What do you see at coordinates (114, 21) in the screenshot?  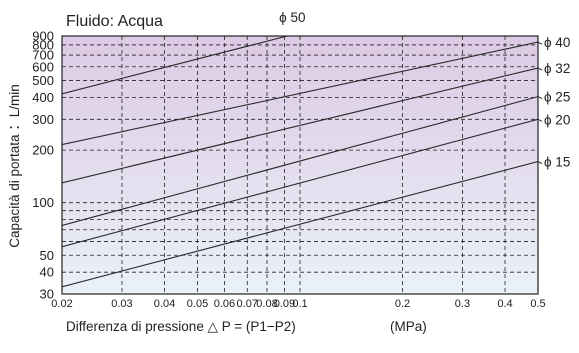 I see `chart-title: Fluido: Acqua` at bounding box center [114, 21].